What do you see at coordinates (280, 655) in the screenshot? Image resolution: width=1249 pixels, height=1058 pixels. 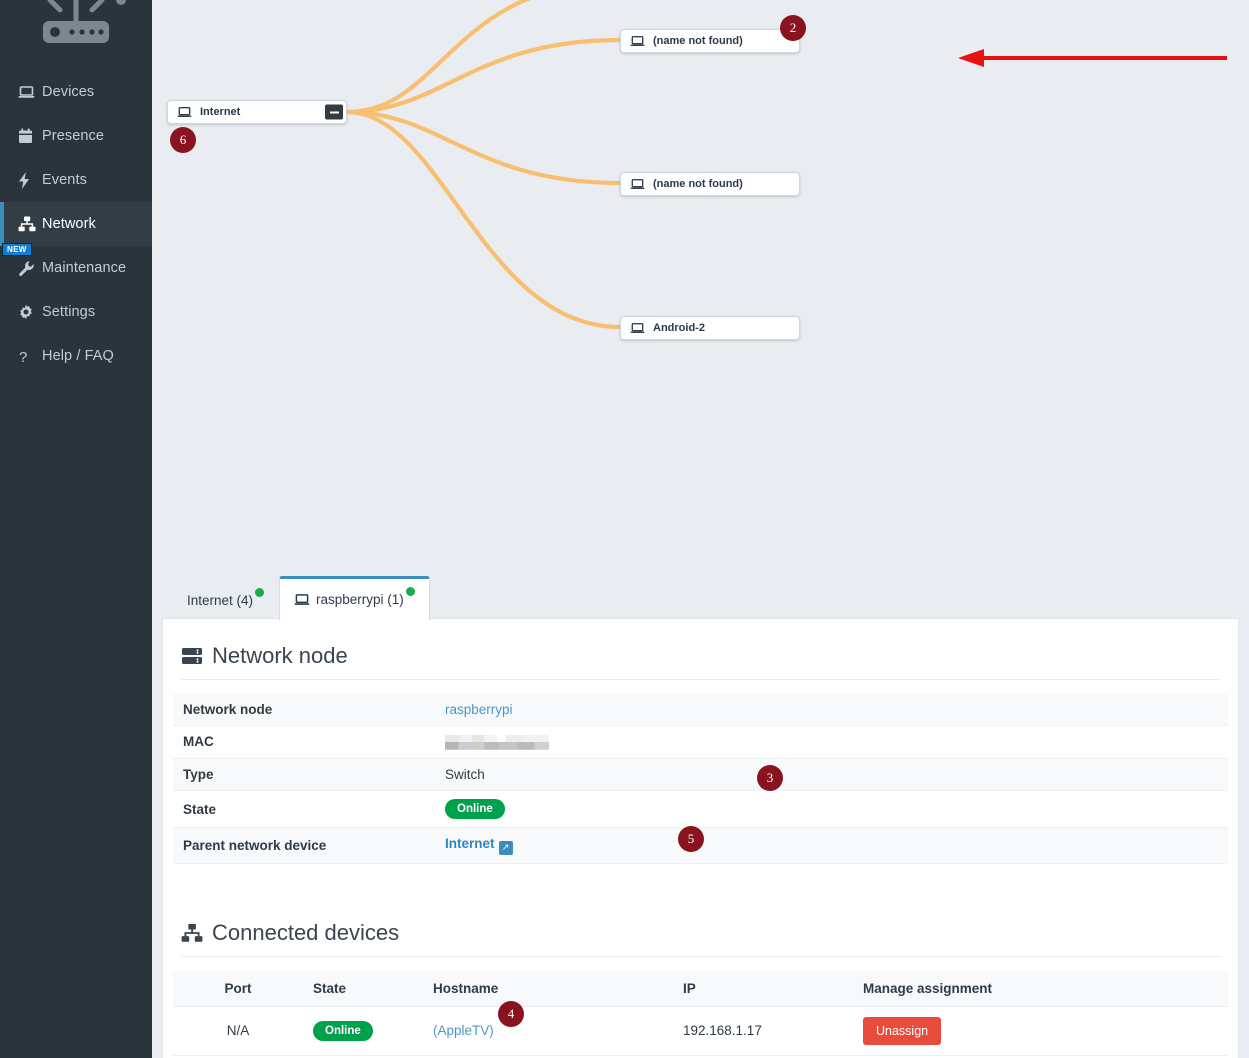 I see `section-title-text: Network node` at bounding box center [280, 655].